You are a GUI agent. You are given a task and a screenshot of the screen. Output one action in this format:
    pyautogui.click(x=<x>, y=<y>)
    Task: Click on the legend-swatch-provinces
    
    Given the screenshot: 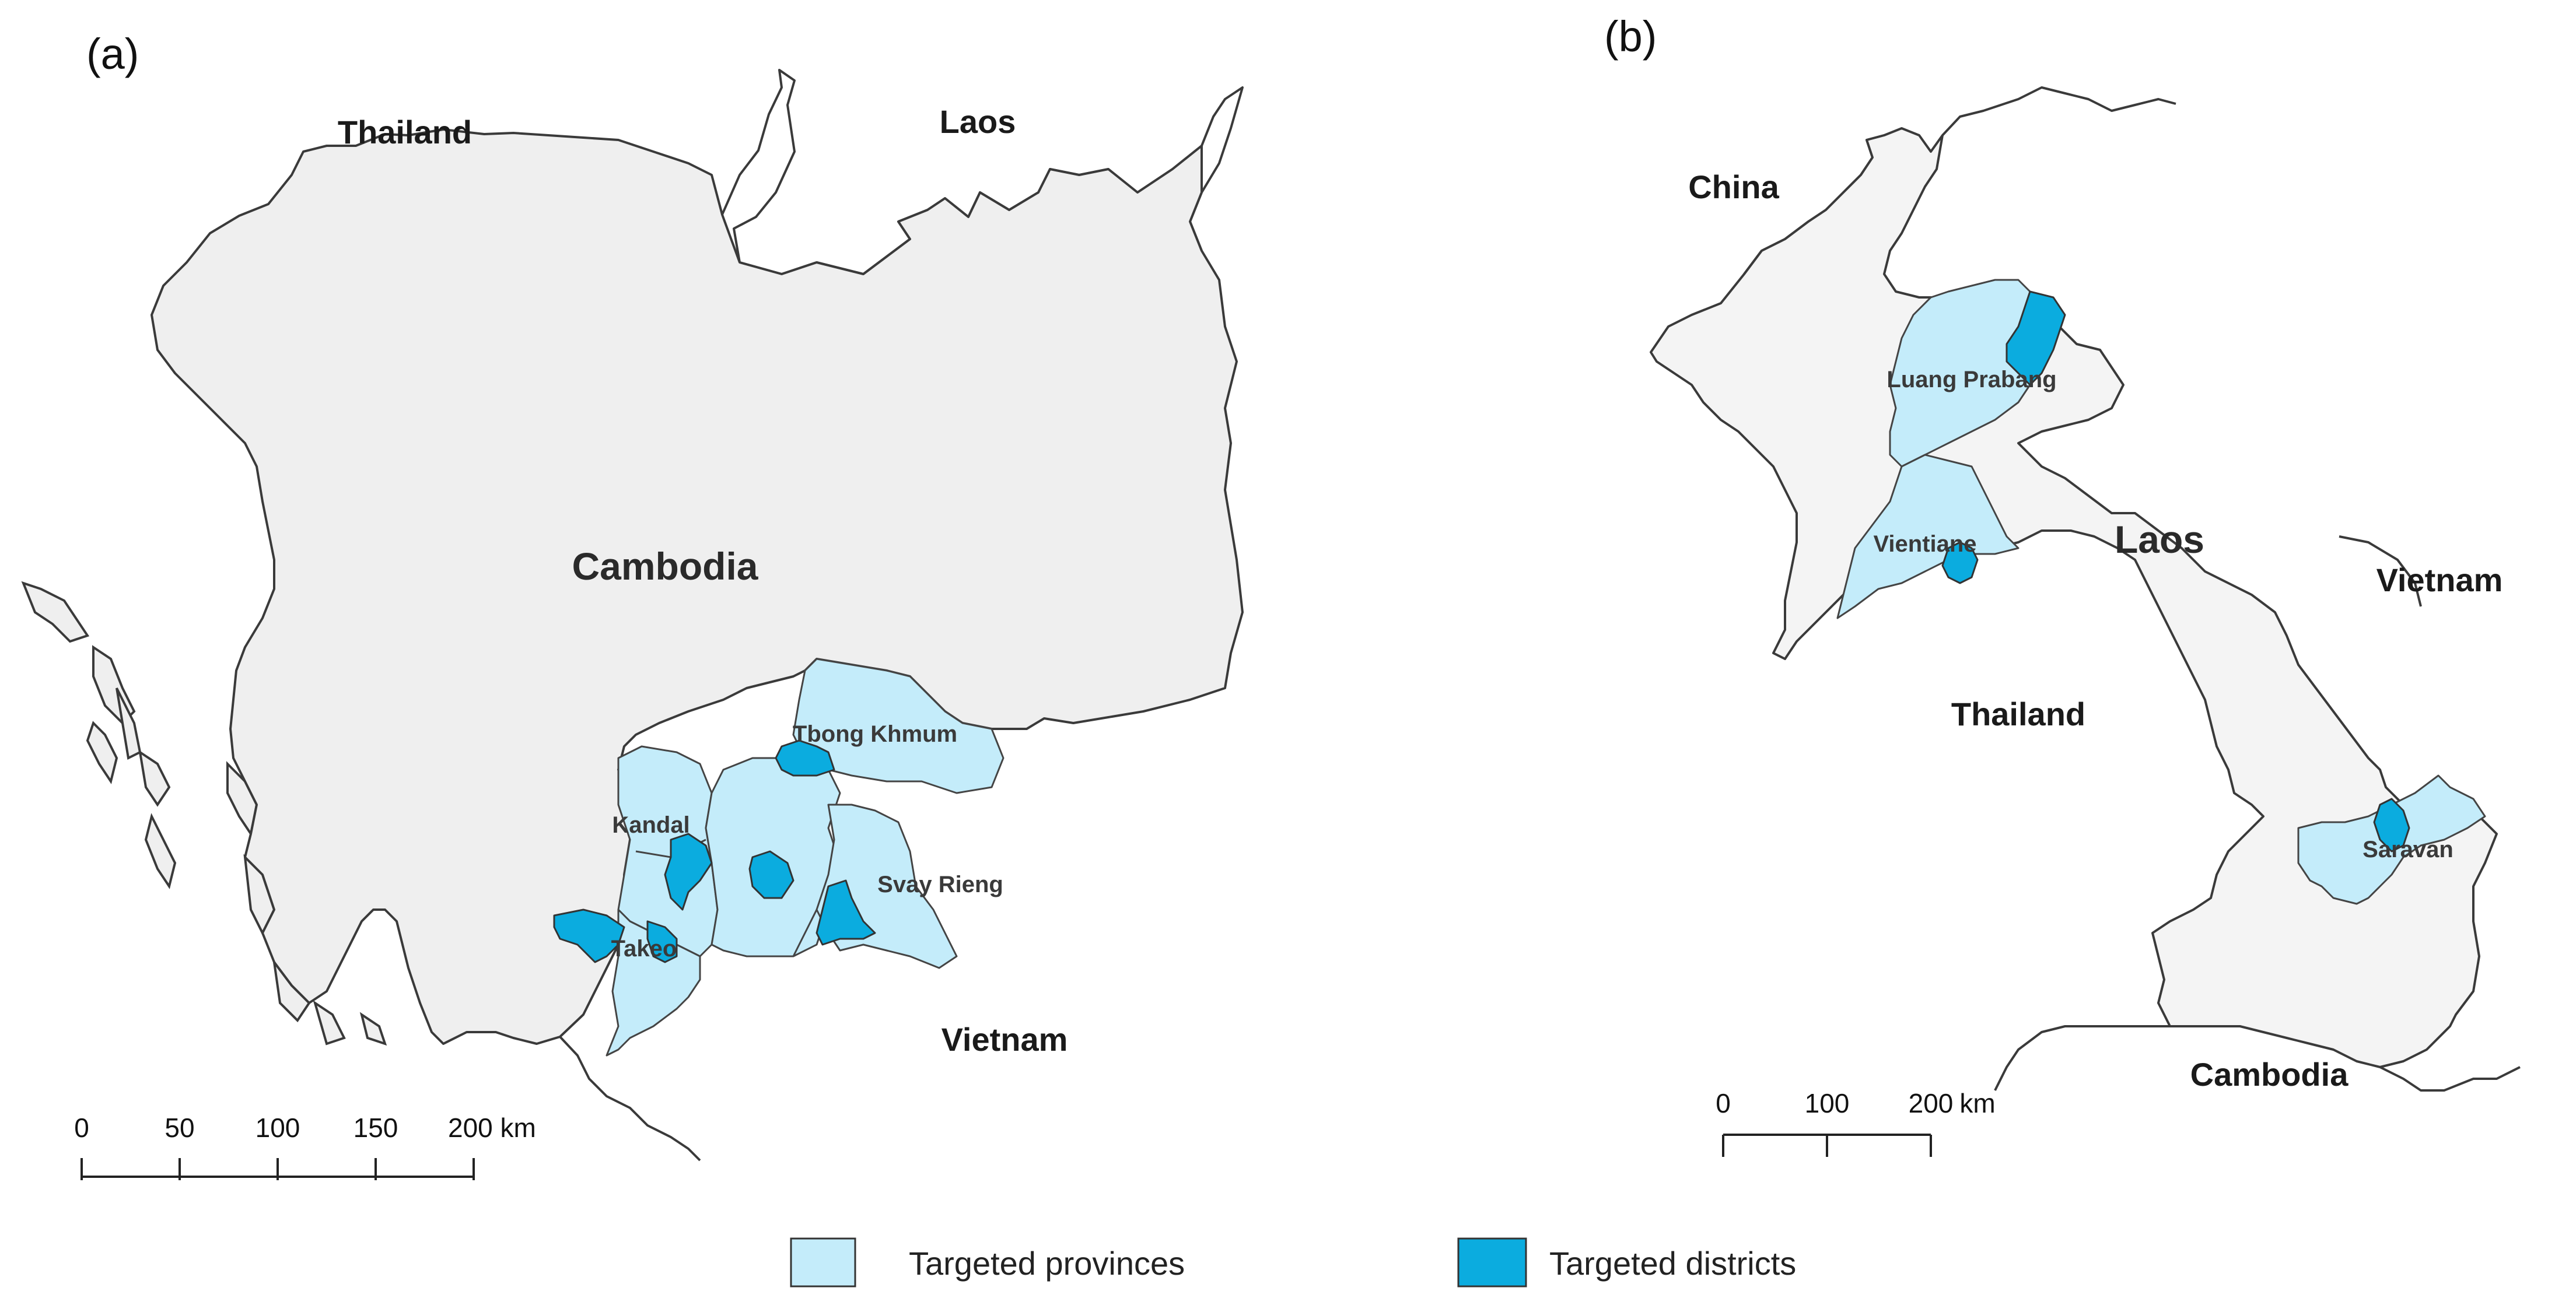 What is the action you would take?
    pyautogui.click(x=823, y=1262)
    